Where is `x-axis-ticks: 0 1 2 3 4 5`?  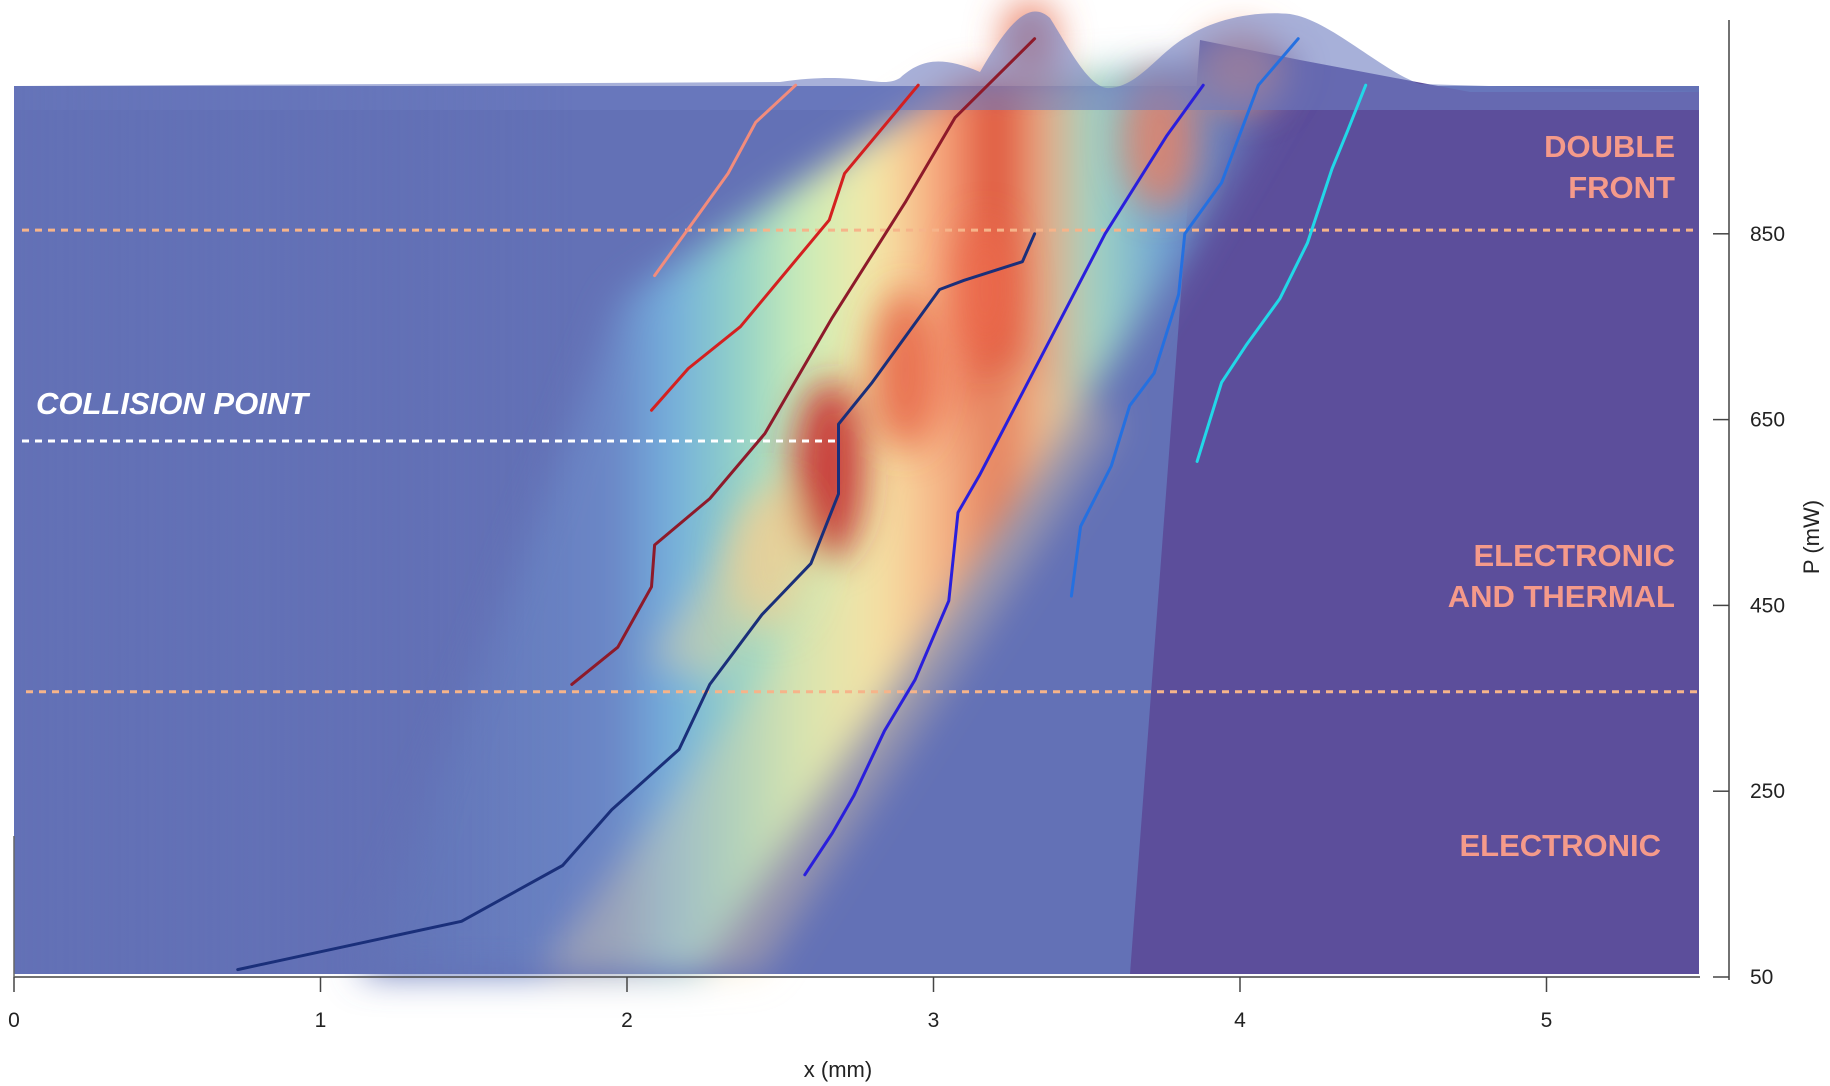
x-axis-ticks: 0 1 2 3 4 5 is located at coordinates (780, 1004).